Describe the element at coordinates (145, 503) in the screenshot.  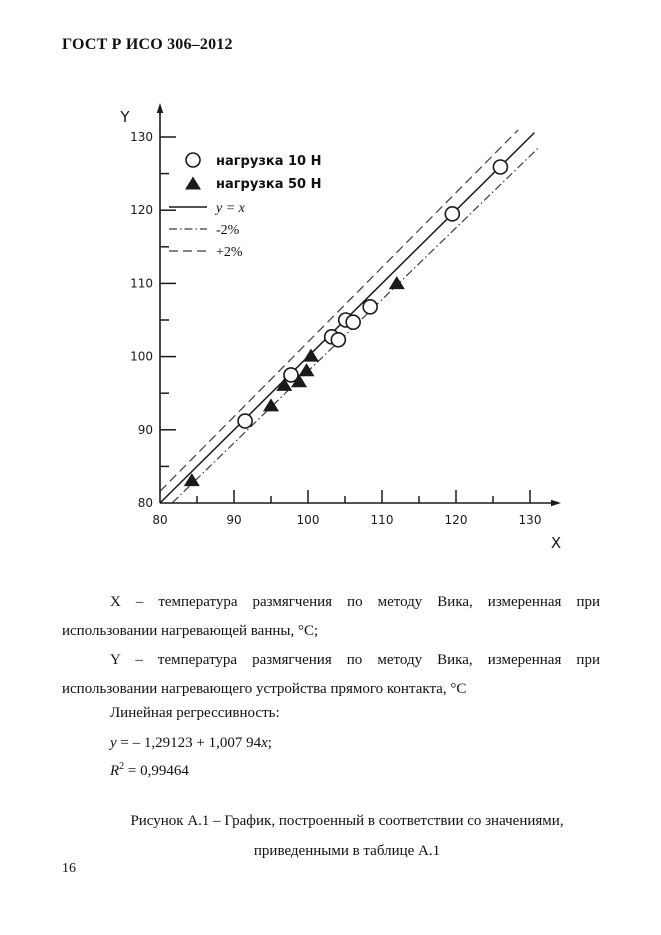
I see `y-tick-label: 80` at that location.